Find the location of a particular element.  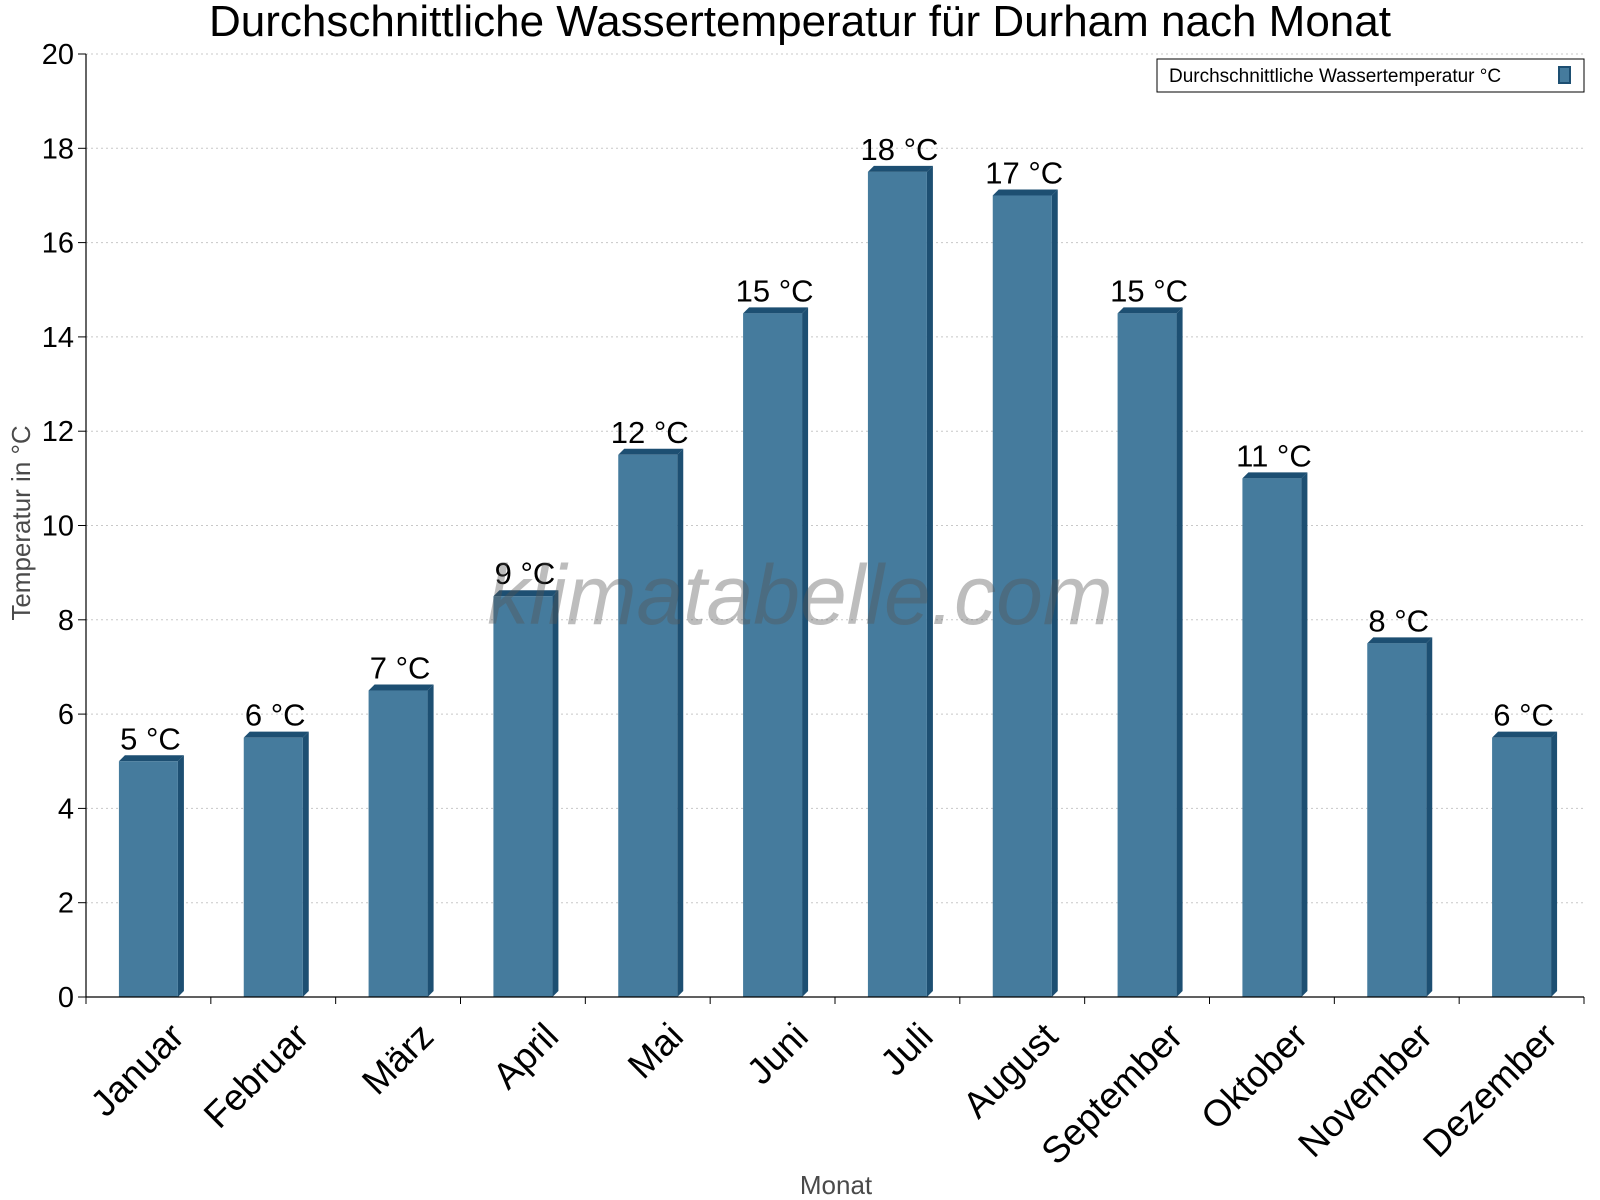

y-tick-labels: 0 2 4 6 8 10 12 14 16 18 20 is located at coordinates (58, 526).